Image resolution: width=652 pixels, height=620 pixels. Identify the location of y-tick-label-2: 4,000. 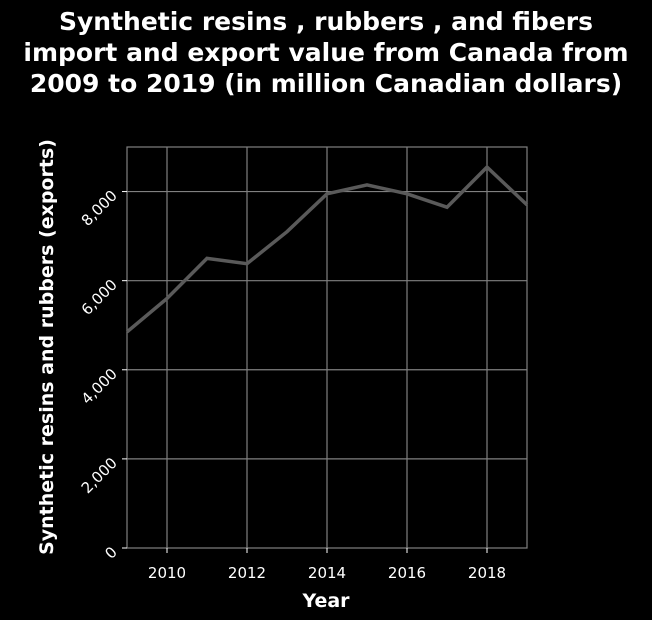
(99, 386).